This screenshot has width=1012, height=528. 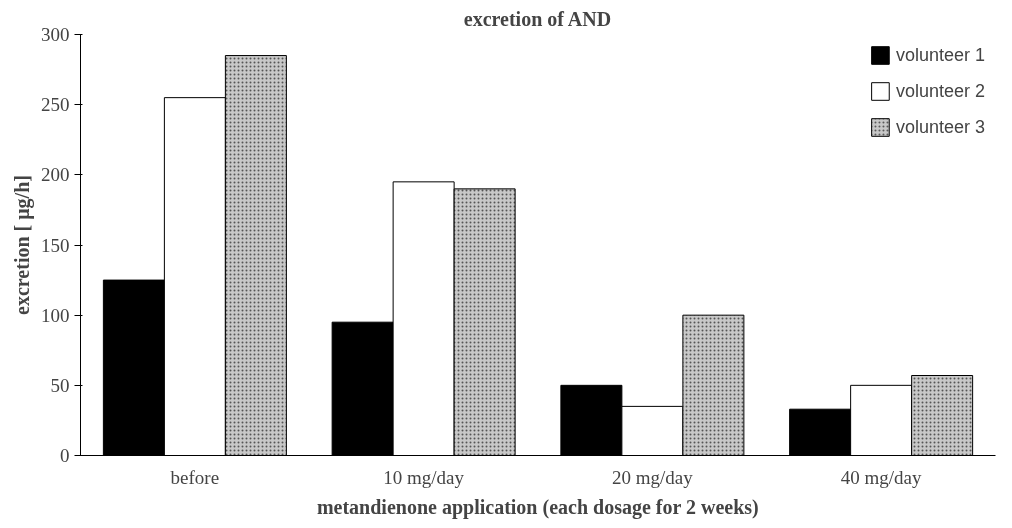 I want to click on legend-label: volunteer 1, so click(x=940, y=55).